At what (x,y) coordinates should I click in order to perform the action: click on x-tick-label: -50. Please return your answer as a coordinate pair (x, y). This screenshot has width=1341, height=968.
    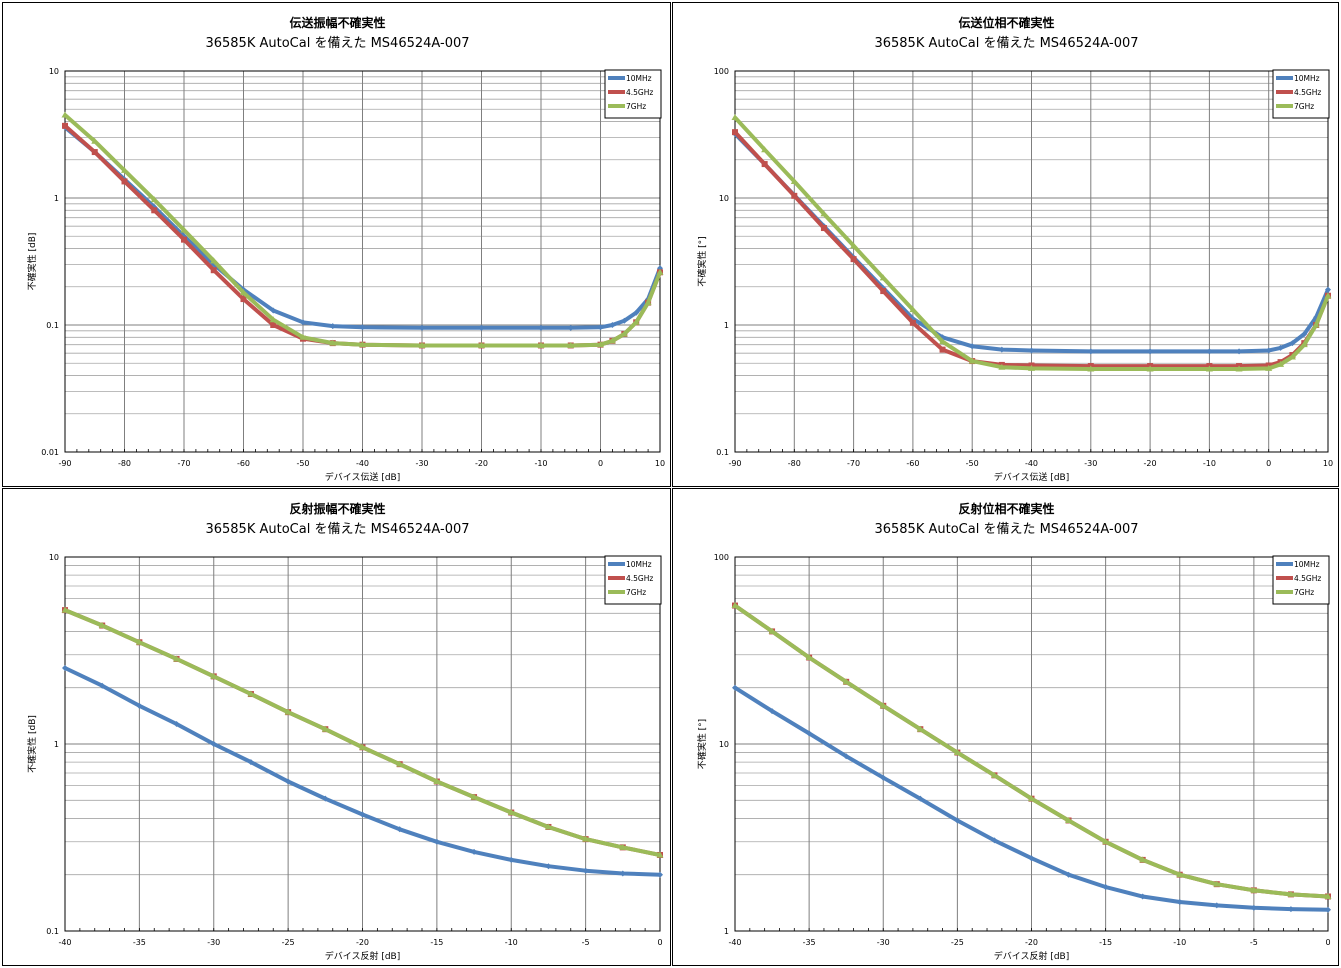
    Looking at the image, I should click on (302, 463).